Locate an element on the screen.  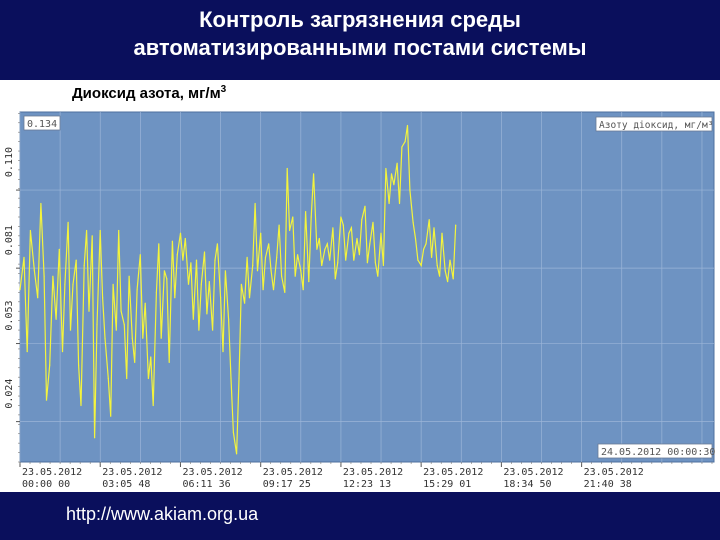
legend-box is located at coordinates (654, 124).